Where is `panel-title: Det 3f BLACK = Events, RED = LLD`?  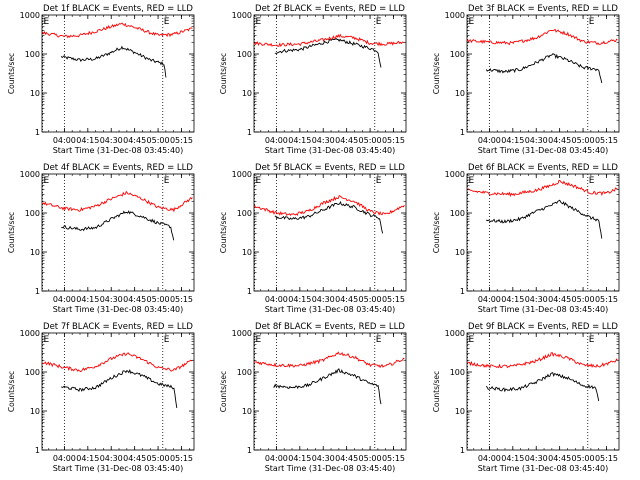
panel-title: Det 3f BLACK = Events, RED = LLD is located at coordinates (543, 9).